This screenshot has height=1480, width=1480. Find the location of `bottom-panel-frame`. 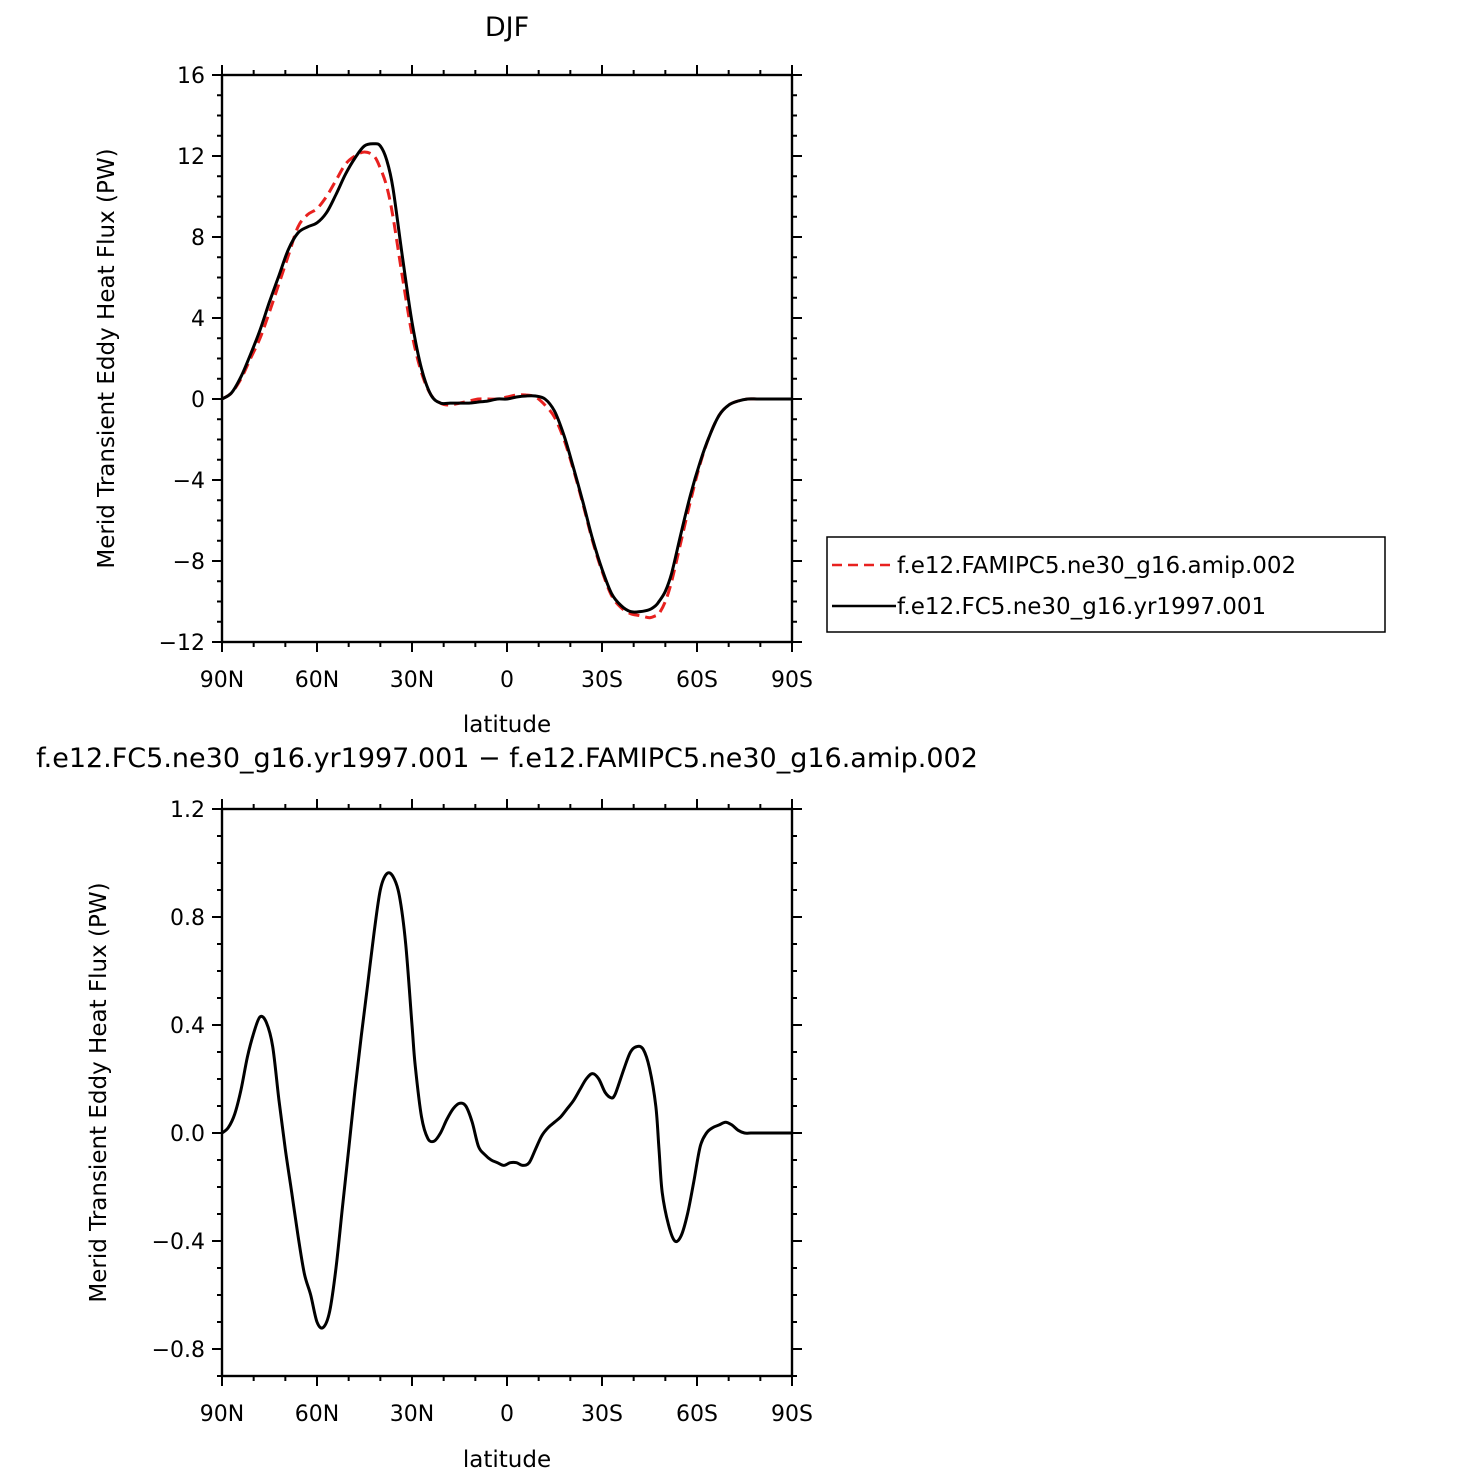

bottom-panel-frame is located at coordinates (507, 1092).